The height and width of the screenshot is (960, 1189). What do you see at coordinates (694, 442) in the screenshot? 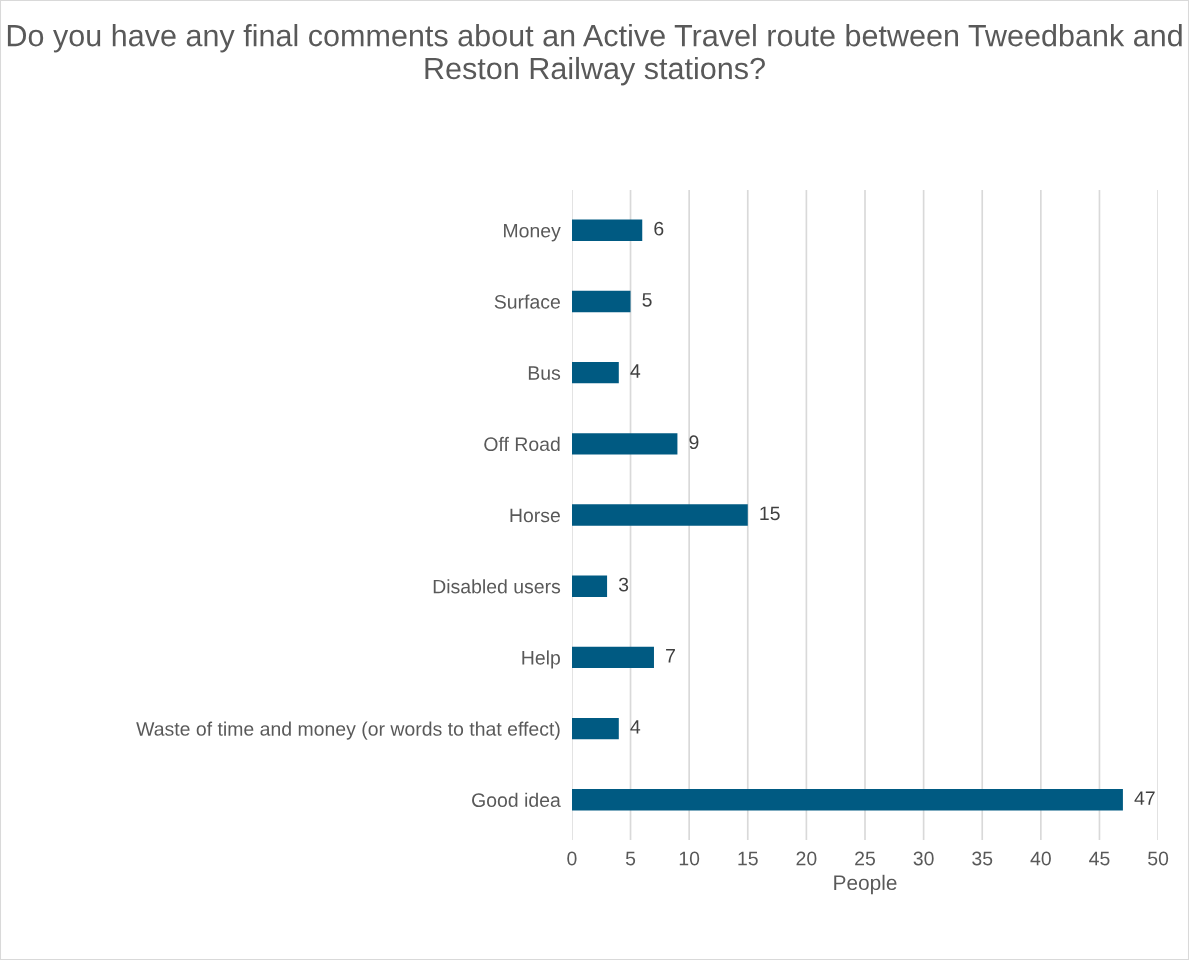
I see `data-label: 9` at bounding box center [694, 442].